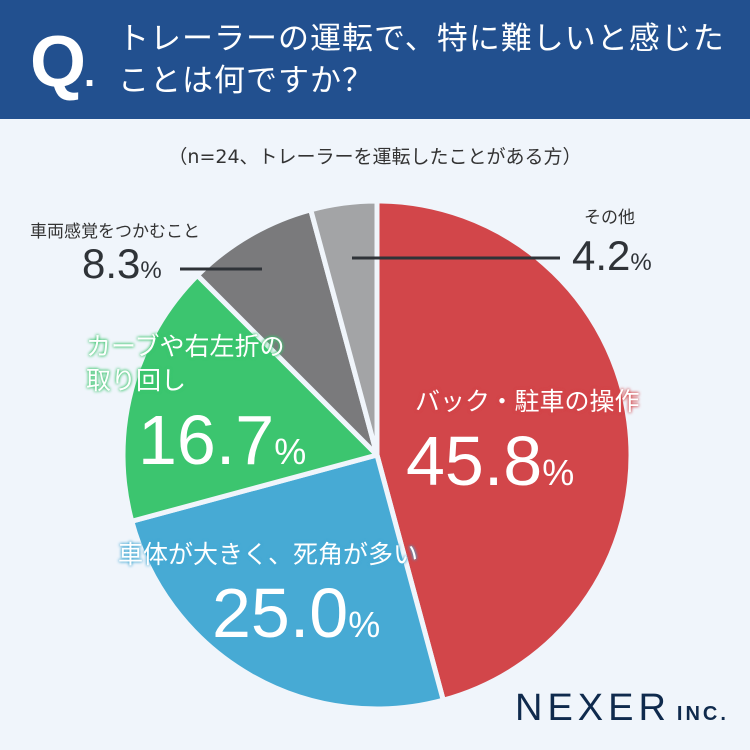  What do you see at coordinates (490, 461) in the screenshot?
I see `label-back-value: 45.8%` at bounding box center [490, 461].